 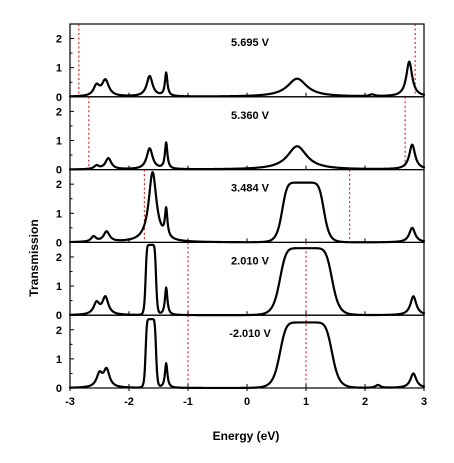 What do you see at coordinates (250, 334) in the screenshot?
I see `panel-bias-label: -2.010 V` at bounding box center [250, 334].